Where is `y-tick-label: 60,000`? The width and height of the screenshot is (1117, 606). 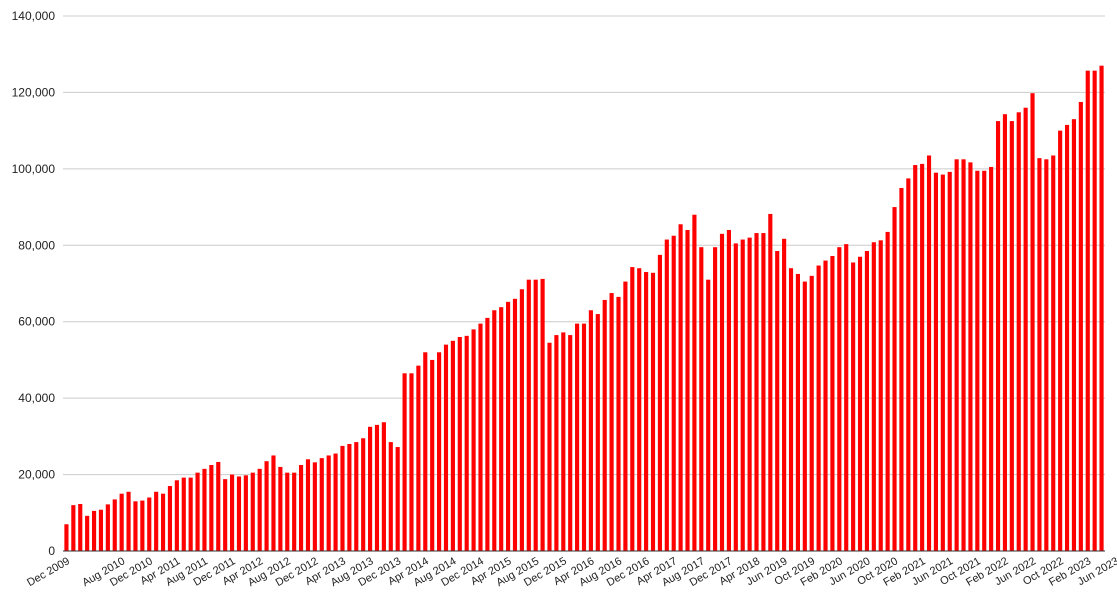 y-tick-label: 60,000 is located at coordinates (36, 322).